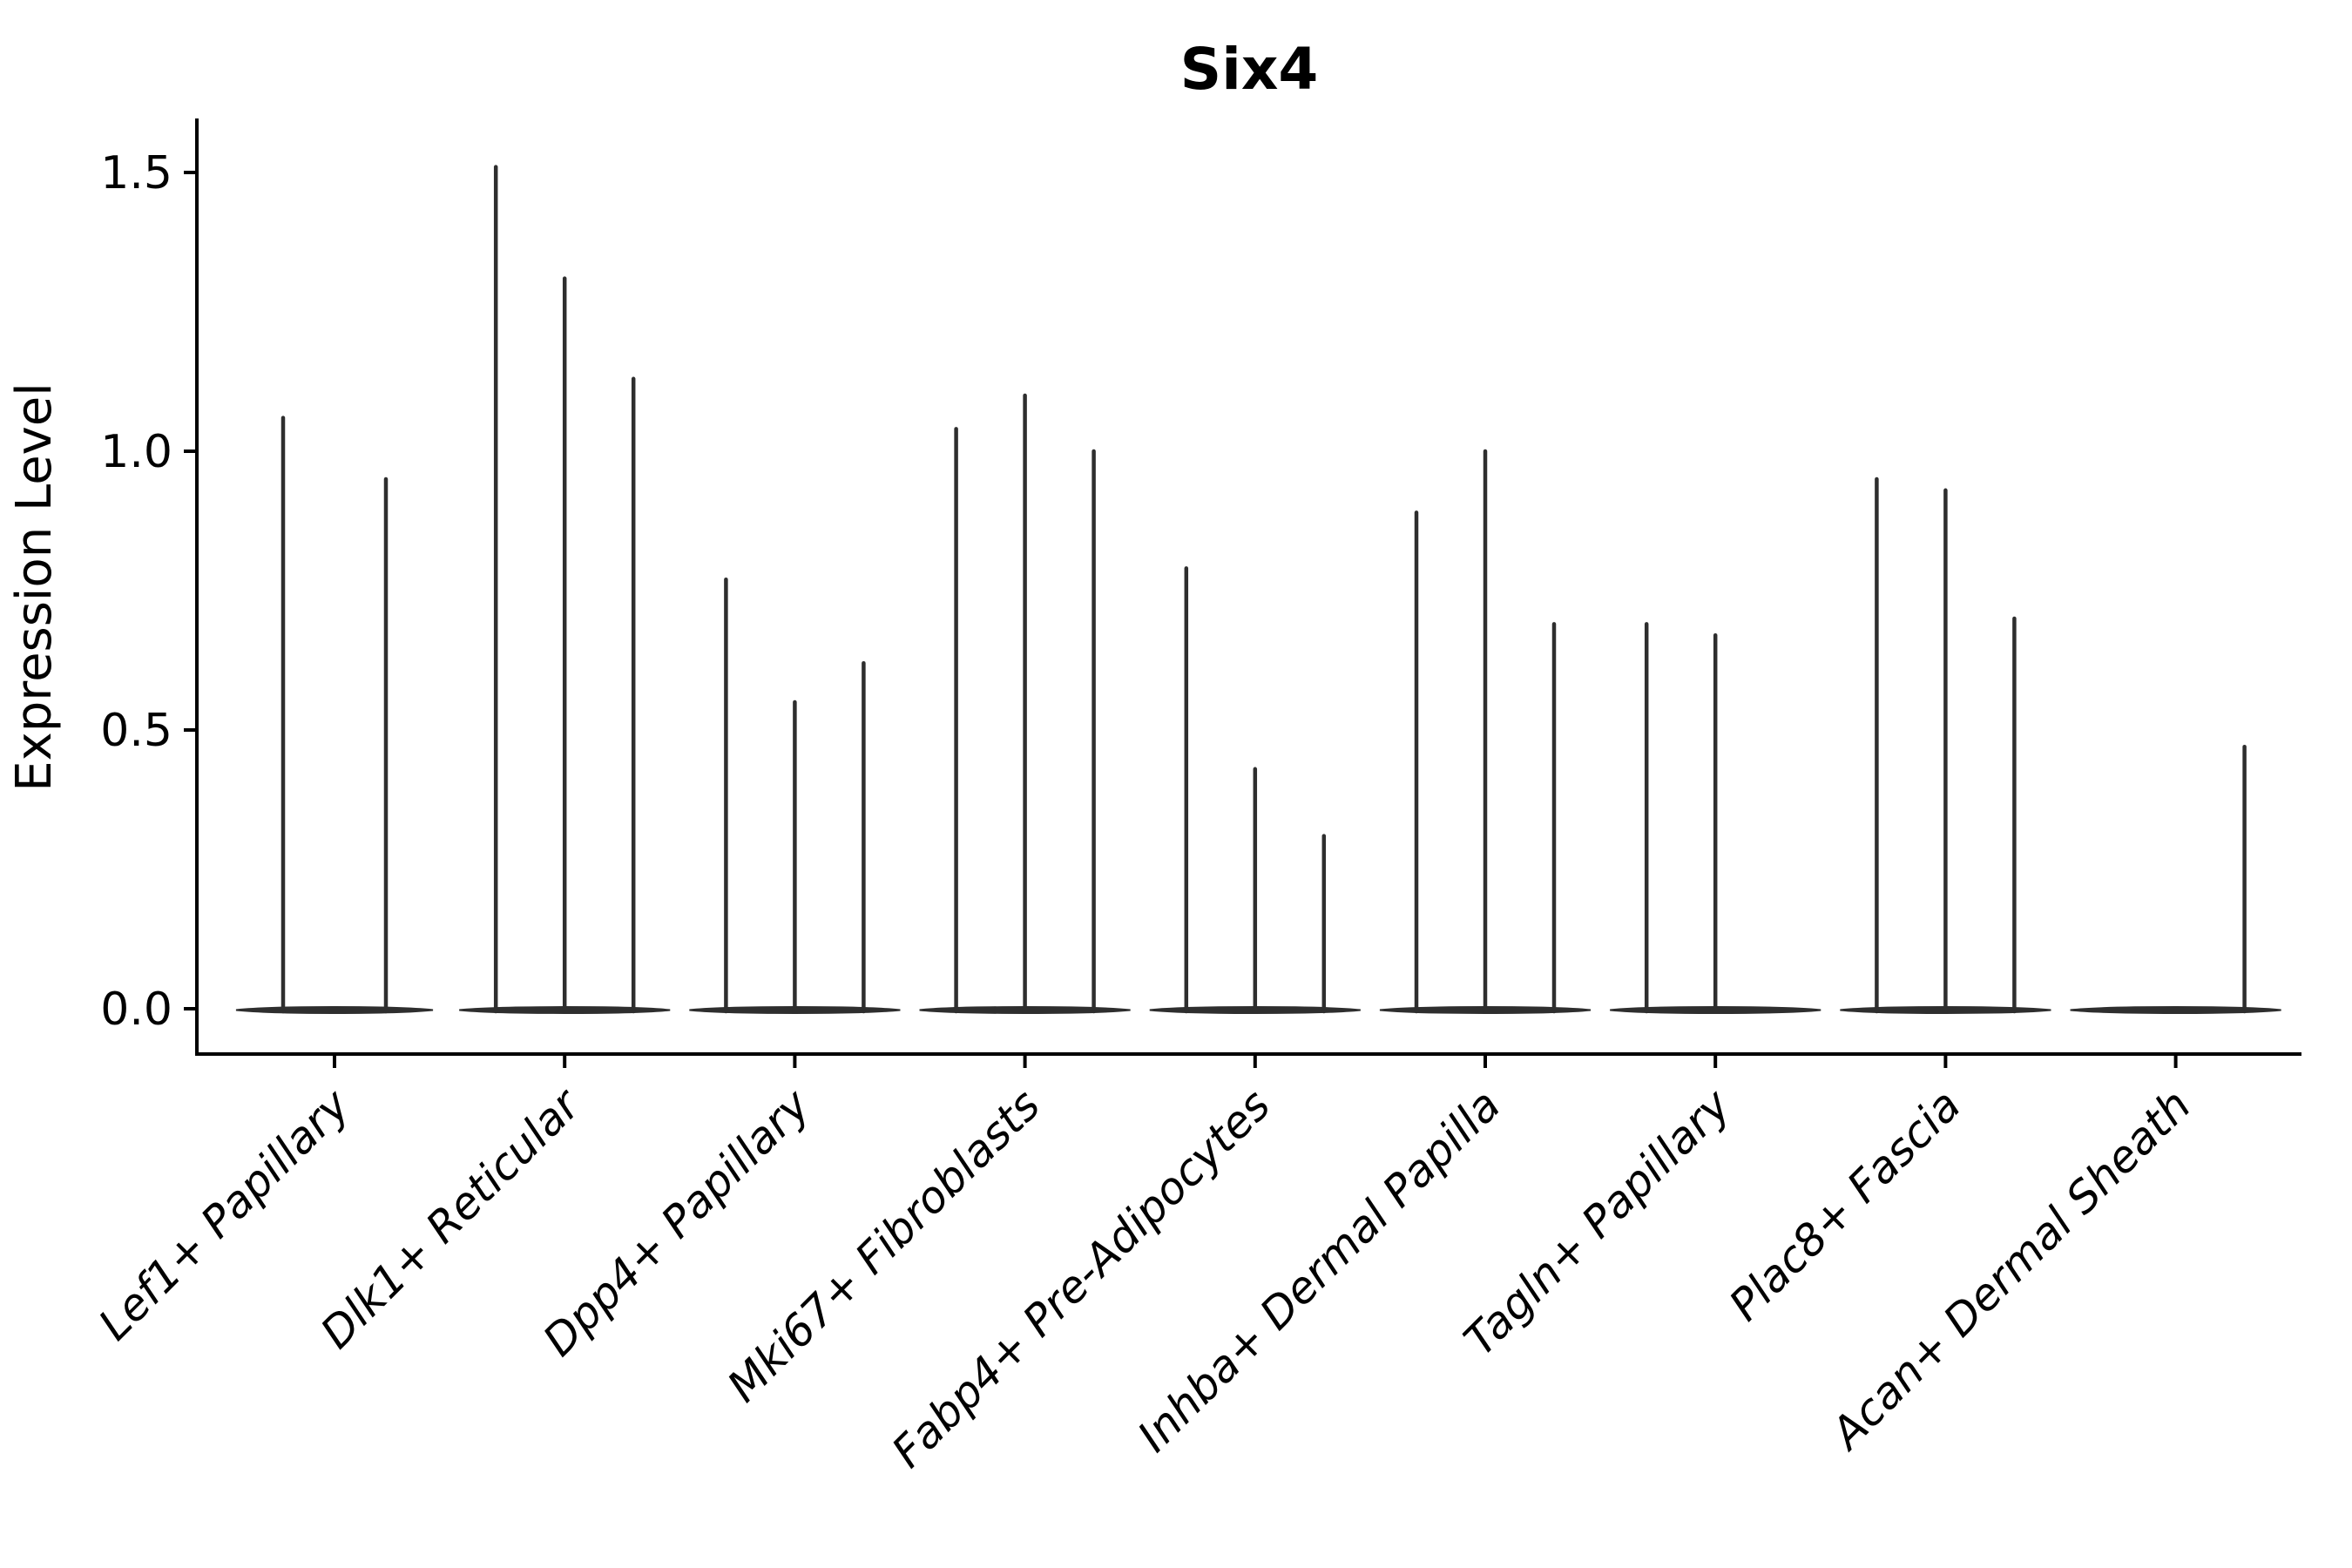 This screenshot has height=1568, width=2352. Describe the element at coordinates (1319, 1270) in the screenshot. I see `x-tick-label: Inhba+ Dermal Papilla` at that location.